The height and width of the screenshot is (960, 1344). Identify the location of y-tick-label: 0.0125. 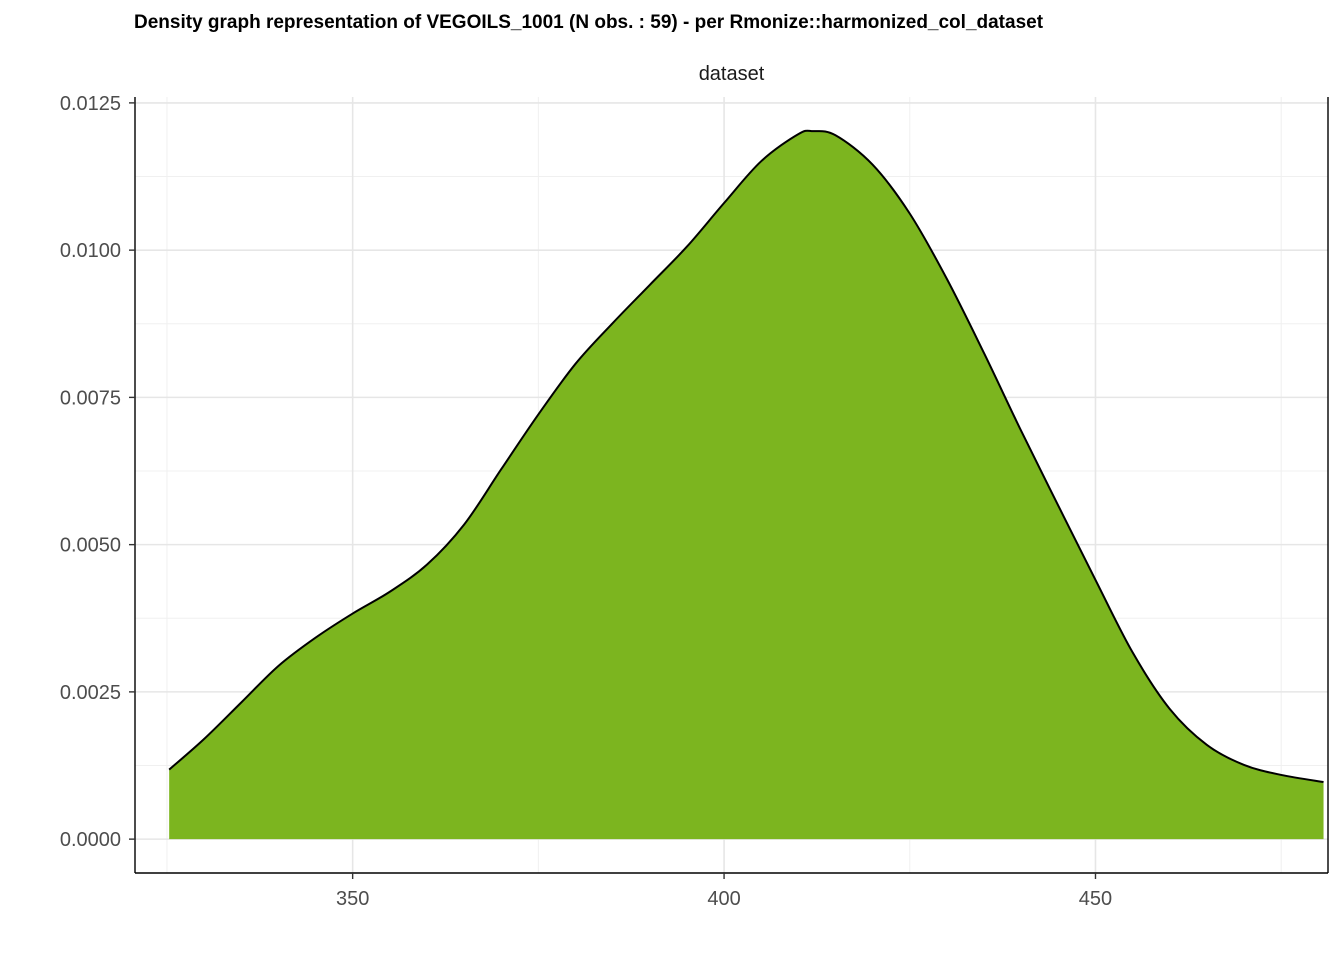
(90, 104).